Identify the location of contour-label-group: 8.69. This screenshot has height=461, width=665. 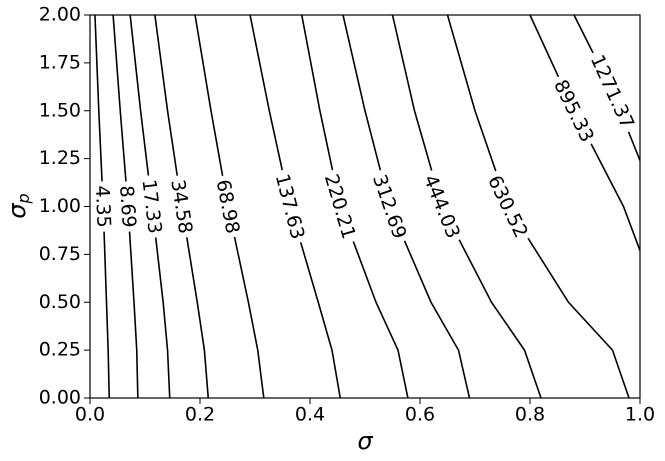
(127, 206).